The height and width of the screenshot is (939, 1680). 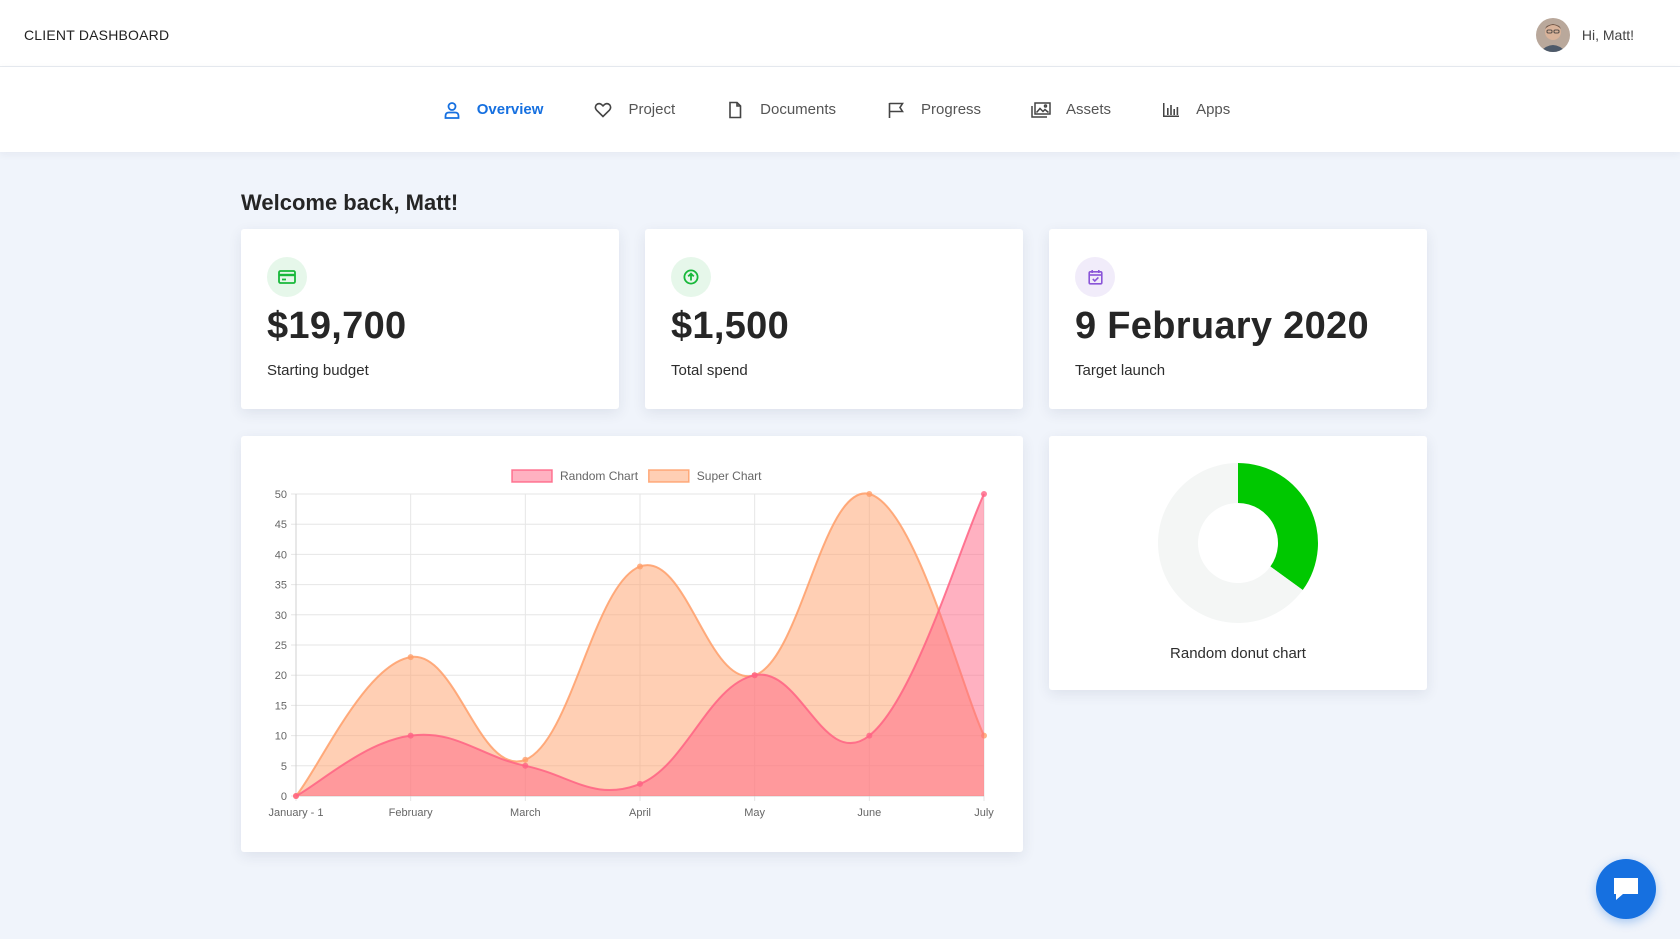 I want to click on y-tick-label: 35, so click(x=281, y=586).